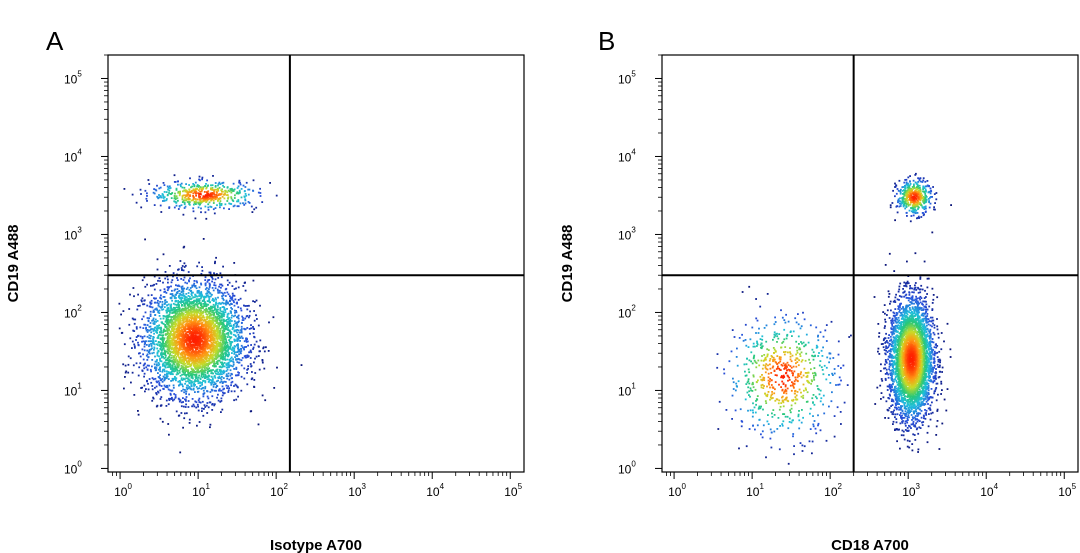 Image resolution: width=1080 pixels, height=553 pixels. I want to click on x-axis-title: CD18 A700, so click(870, 545).